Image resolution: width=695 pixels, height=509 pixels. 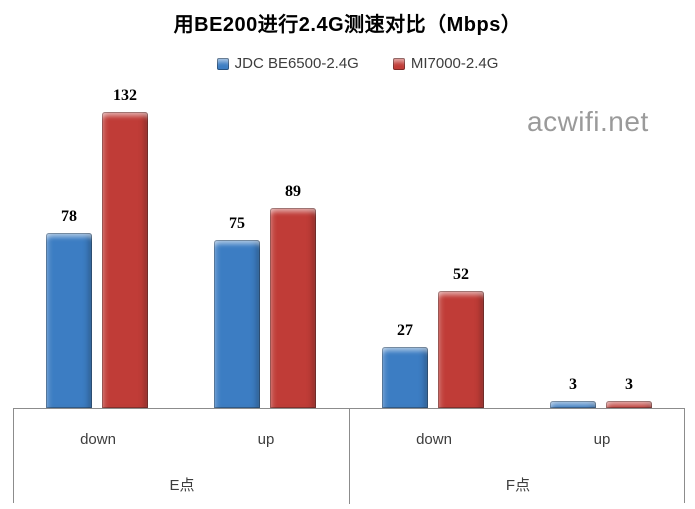 I want to click on value-label: 78, so click(x=69, y=216).